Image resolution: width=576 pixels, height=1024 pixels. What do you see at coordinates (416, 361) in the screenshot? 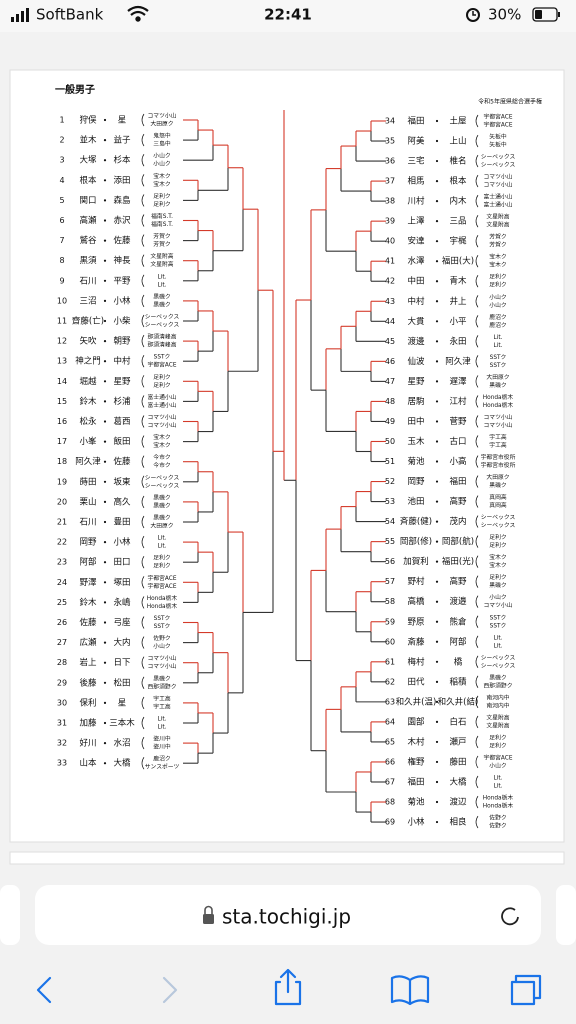
I see `player-name: 仙波` at bounding box center [416, 361].